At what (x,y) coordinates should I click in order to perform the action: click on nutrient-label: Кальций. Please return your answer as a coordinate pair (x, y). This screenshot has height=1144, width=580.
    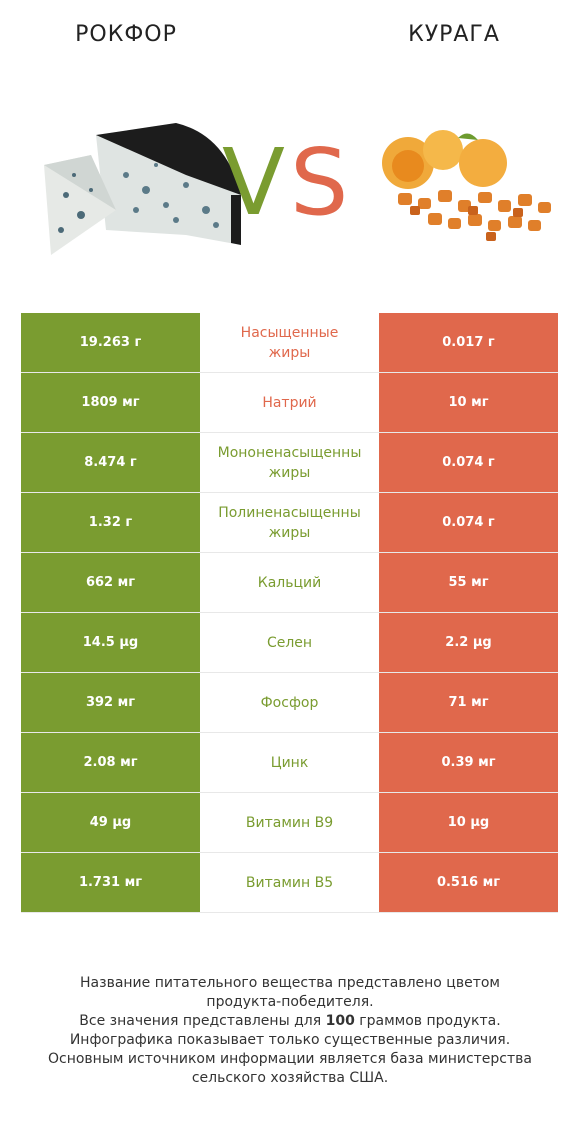
    Looking at the image, I should click on (289, 582).